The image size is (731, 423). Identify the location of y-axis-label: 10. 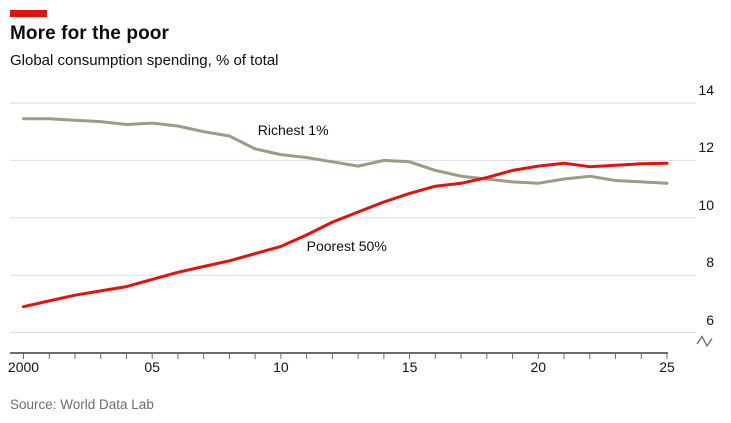
(706, 204).